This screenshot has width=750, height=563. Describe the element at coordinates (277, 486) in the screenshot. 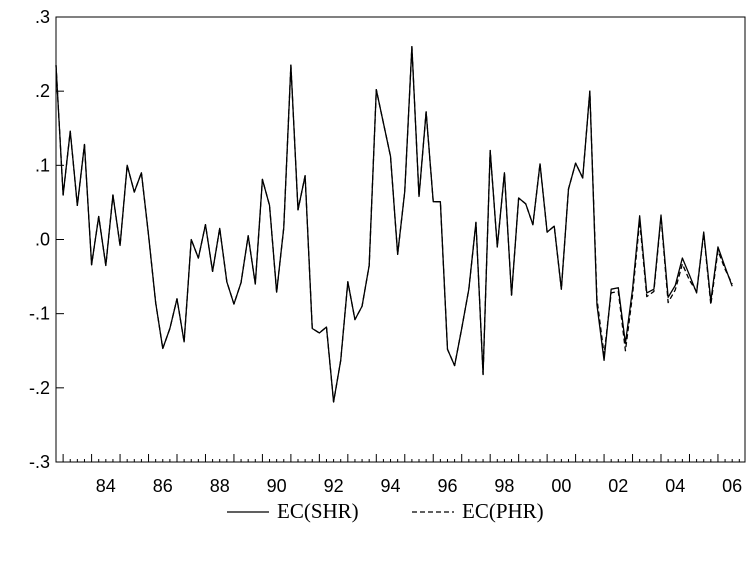

I see `x-tick-label: 90` at that location.